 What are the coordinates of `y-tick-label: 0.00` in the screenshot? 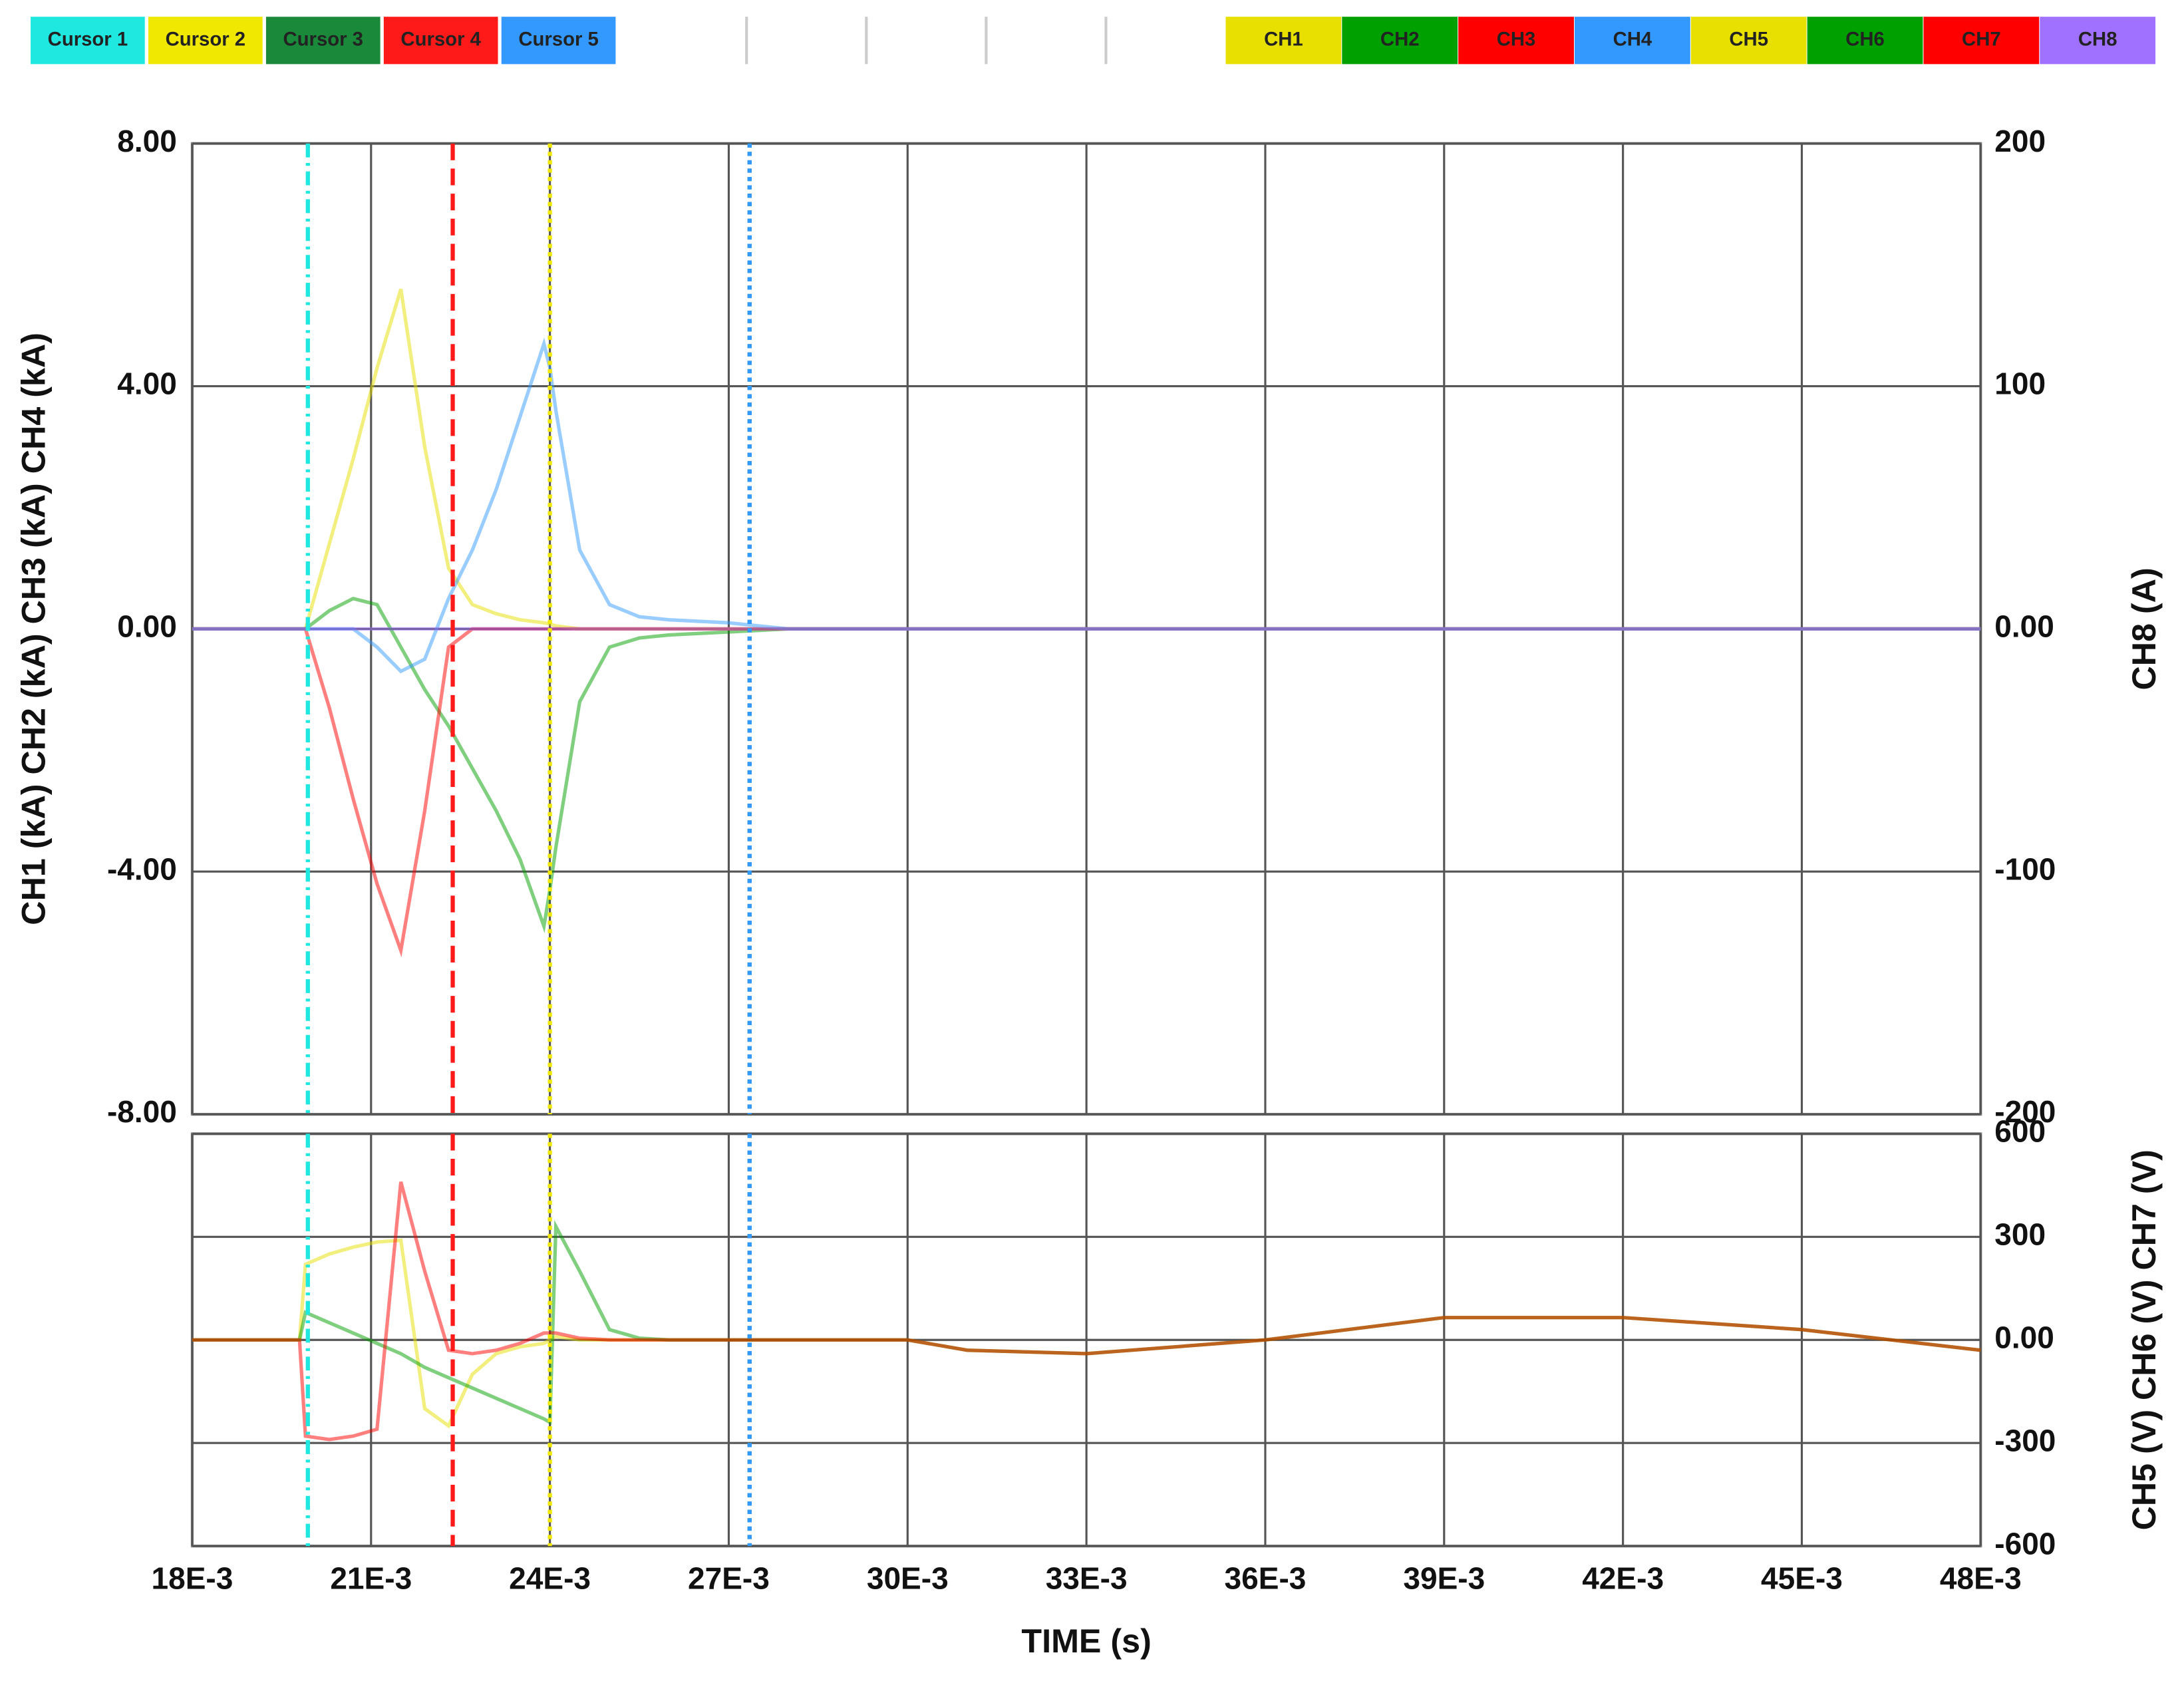 It's located at (147, 627).